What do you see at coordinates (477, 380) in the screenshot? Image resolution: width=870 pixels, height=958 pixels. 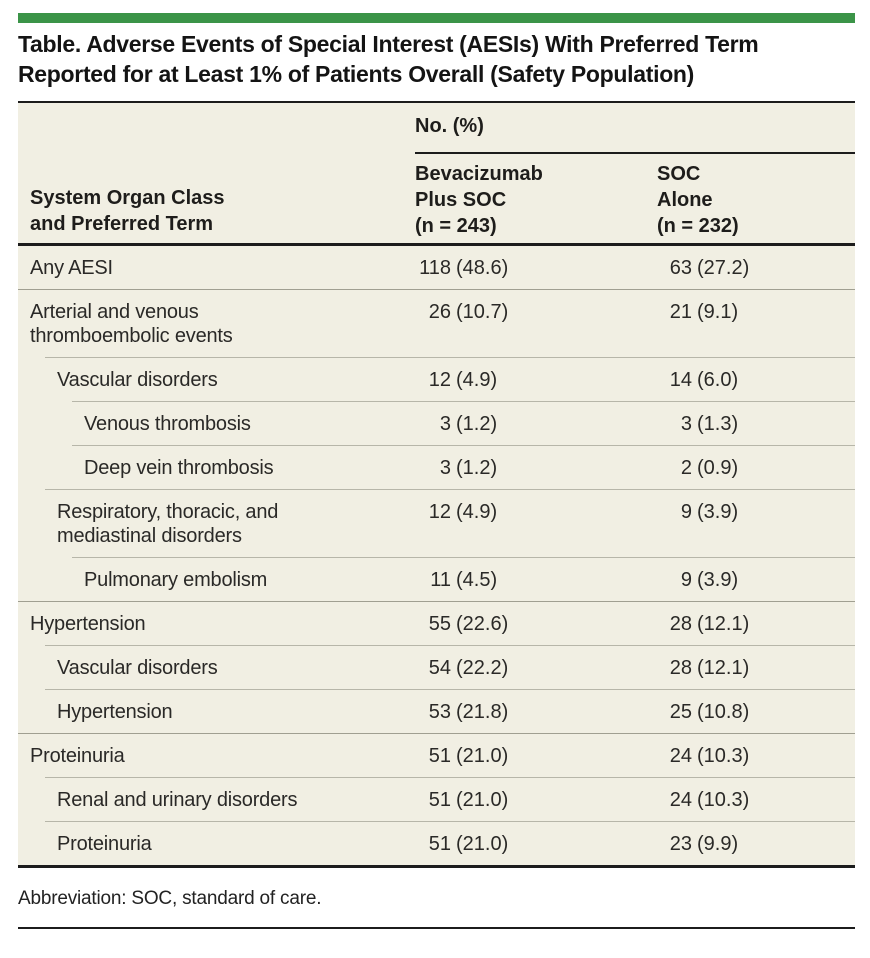 I see `percent: (4.9)` at bounding box center [477, 380].